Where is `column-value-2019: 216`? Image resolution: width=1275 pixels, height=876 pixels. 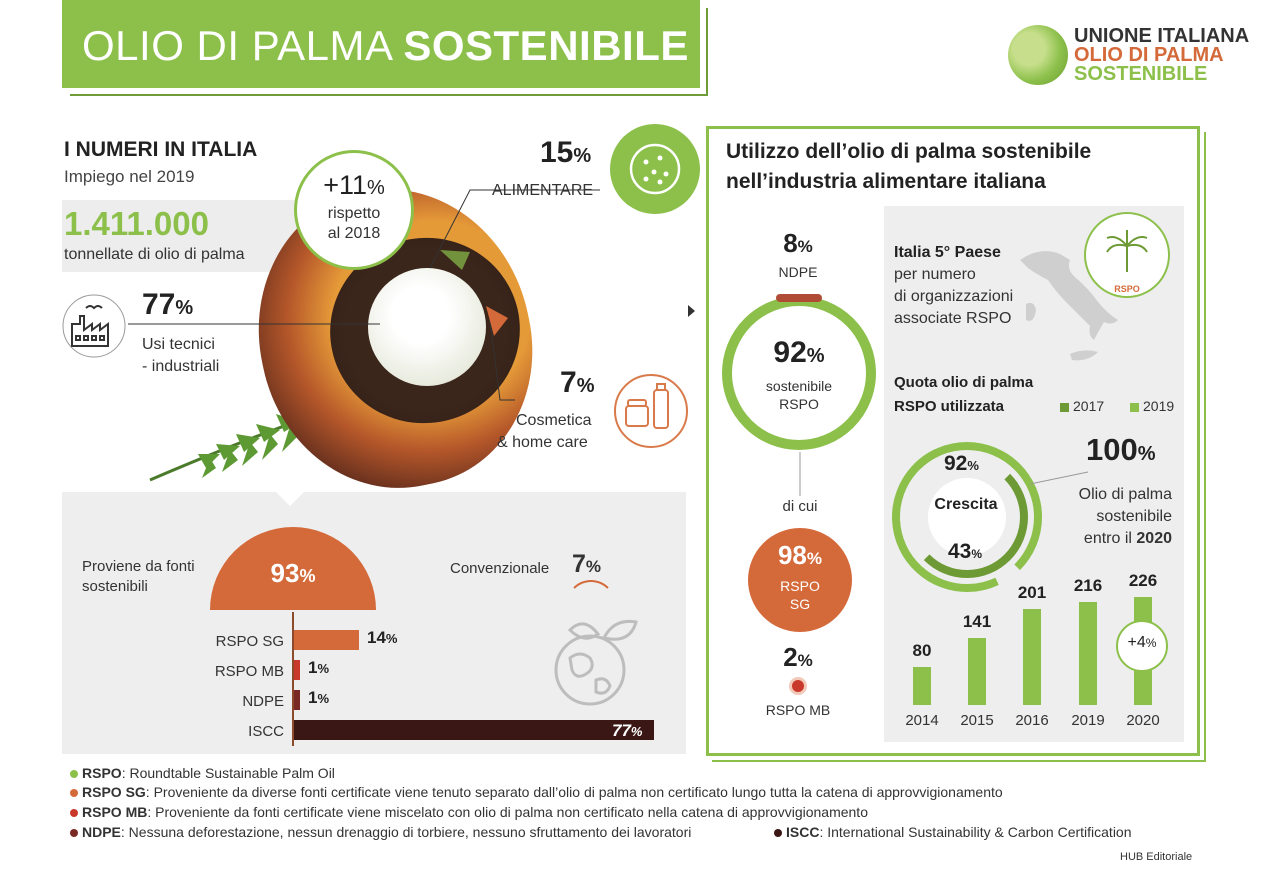
column-value-2019: 216 is located at coordinates (1088, 585).